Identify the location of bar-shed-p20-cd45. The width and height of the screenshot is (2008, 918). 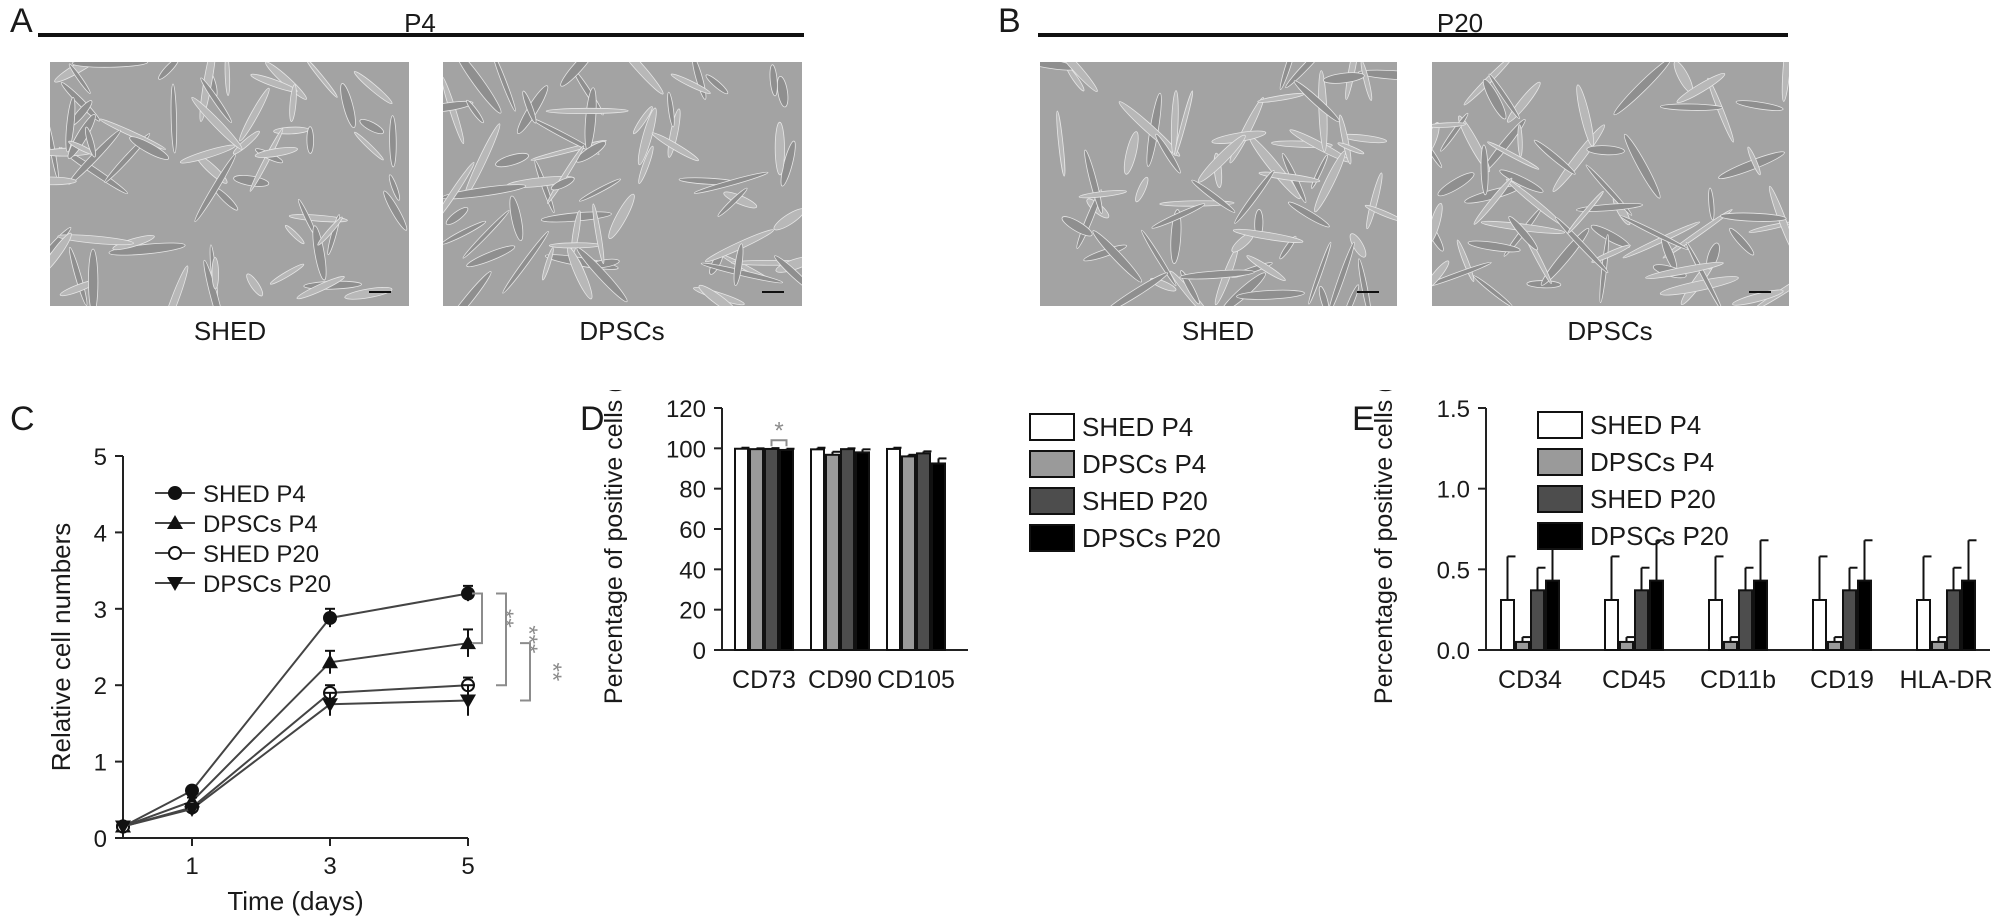
(1641, 620).